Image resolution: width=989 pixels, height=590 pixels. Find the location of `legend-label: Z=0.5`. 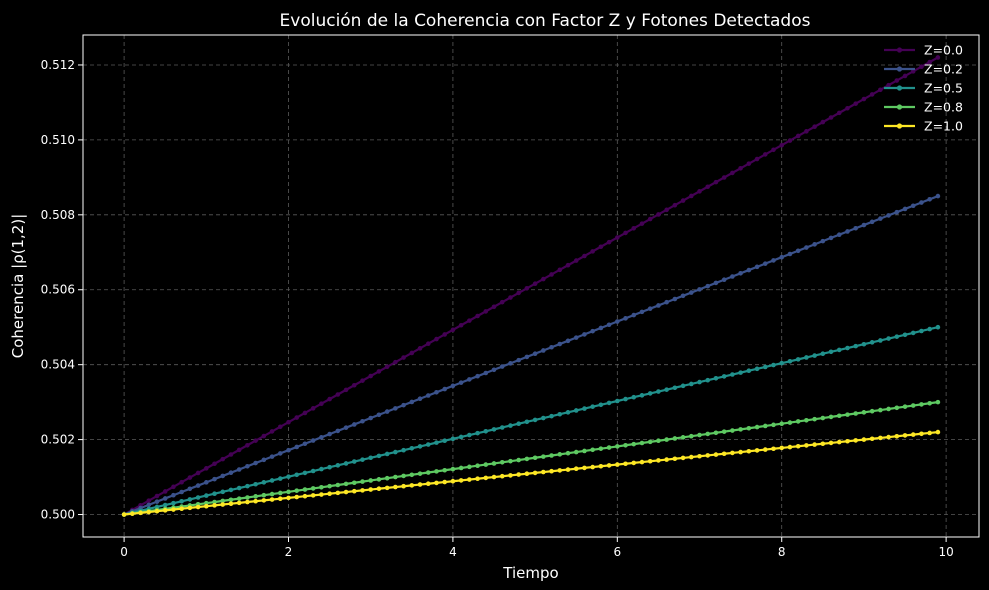

legend-label: Z=0.5 is located at coordinates (943, 88).